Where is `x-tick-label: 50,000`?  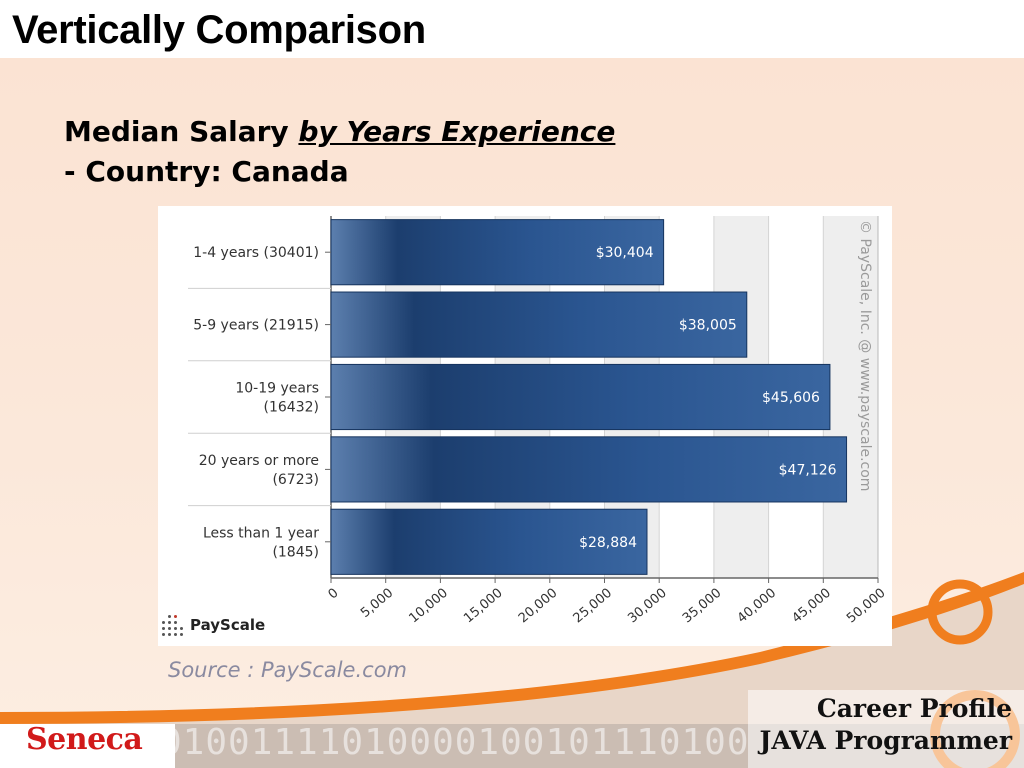 x-tick-label: 50,000 is located at coordinates (866, 606).